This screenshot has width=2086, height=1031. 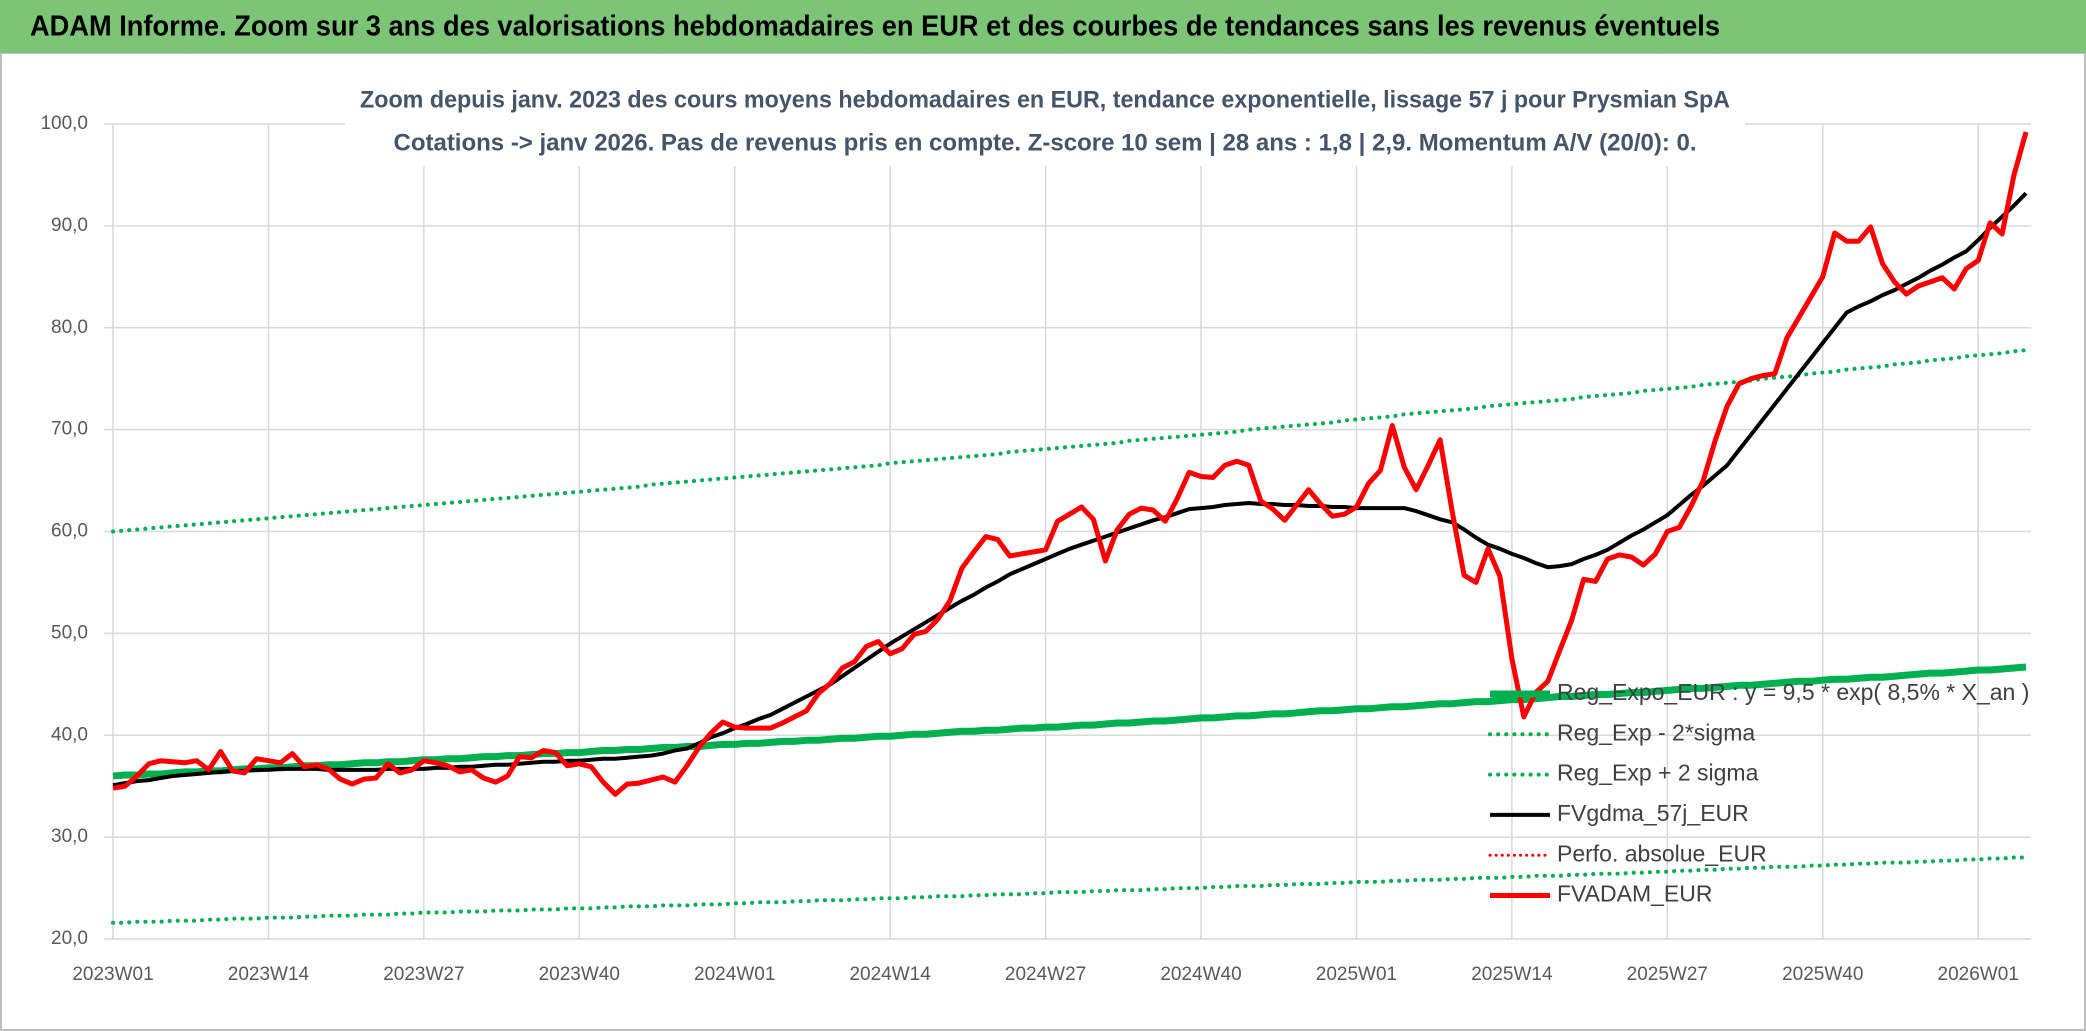 What do you see at coordinates (1662, 853) in the screenshot?
I see `legend-label: Perfo. absolue_EUR` at bounding box center [1662, 853].